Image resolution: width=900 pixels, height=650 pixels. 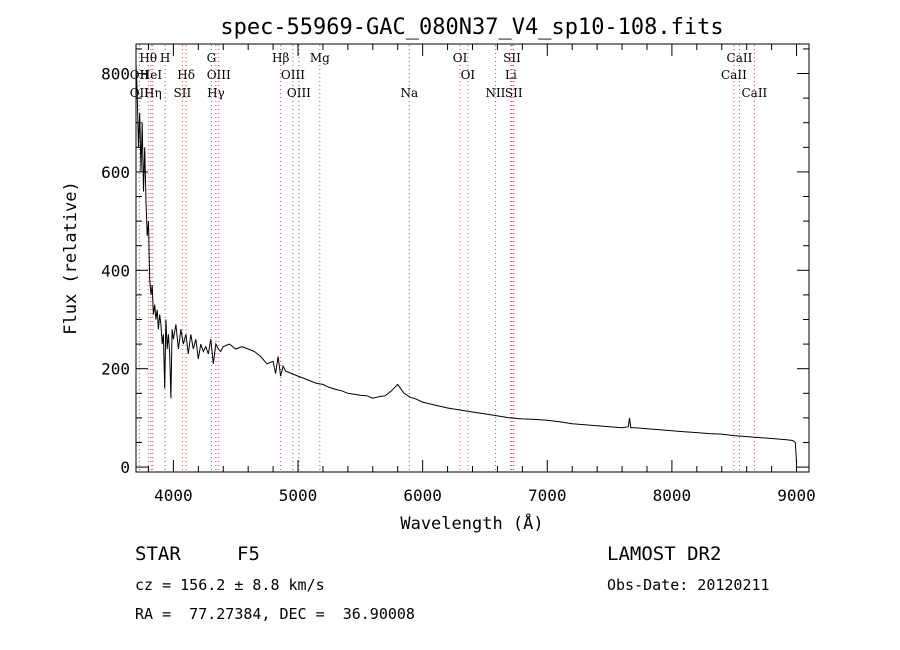 I want to click on x-tick-label: 8000, so click(x=672, y=495).